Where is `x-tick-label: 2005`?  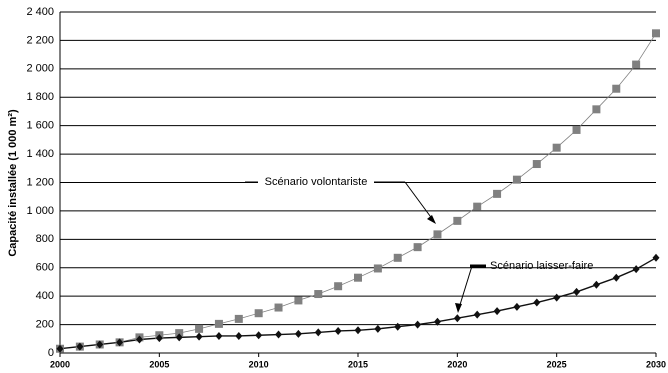 x-tick-label: 2005 is located at coordinates (159, 364).